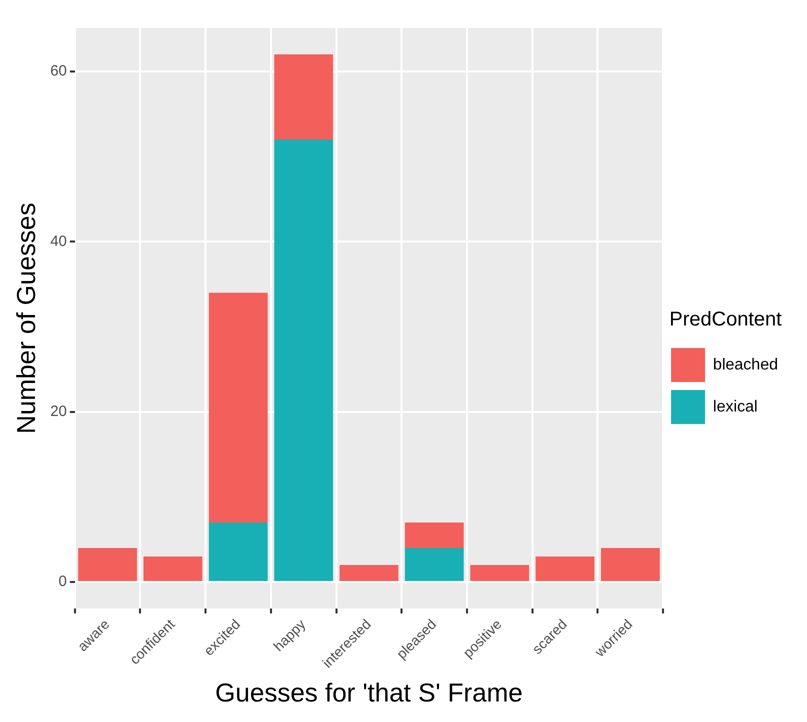 The height and width of the screenshot is (722, 807). Describe the element at coordinates (58, 411) in the screenshot. I see `y-tick-label: 20` at that location.